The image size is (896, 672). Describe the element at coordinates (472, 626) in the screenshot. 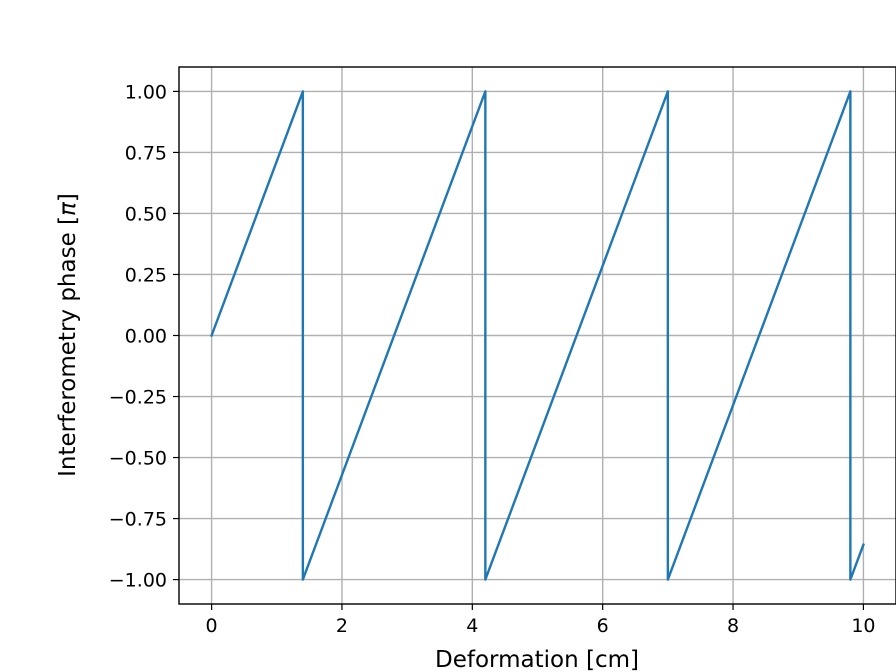

I see `x-tick-label: 4` at that location.